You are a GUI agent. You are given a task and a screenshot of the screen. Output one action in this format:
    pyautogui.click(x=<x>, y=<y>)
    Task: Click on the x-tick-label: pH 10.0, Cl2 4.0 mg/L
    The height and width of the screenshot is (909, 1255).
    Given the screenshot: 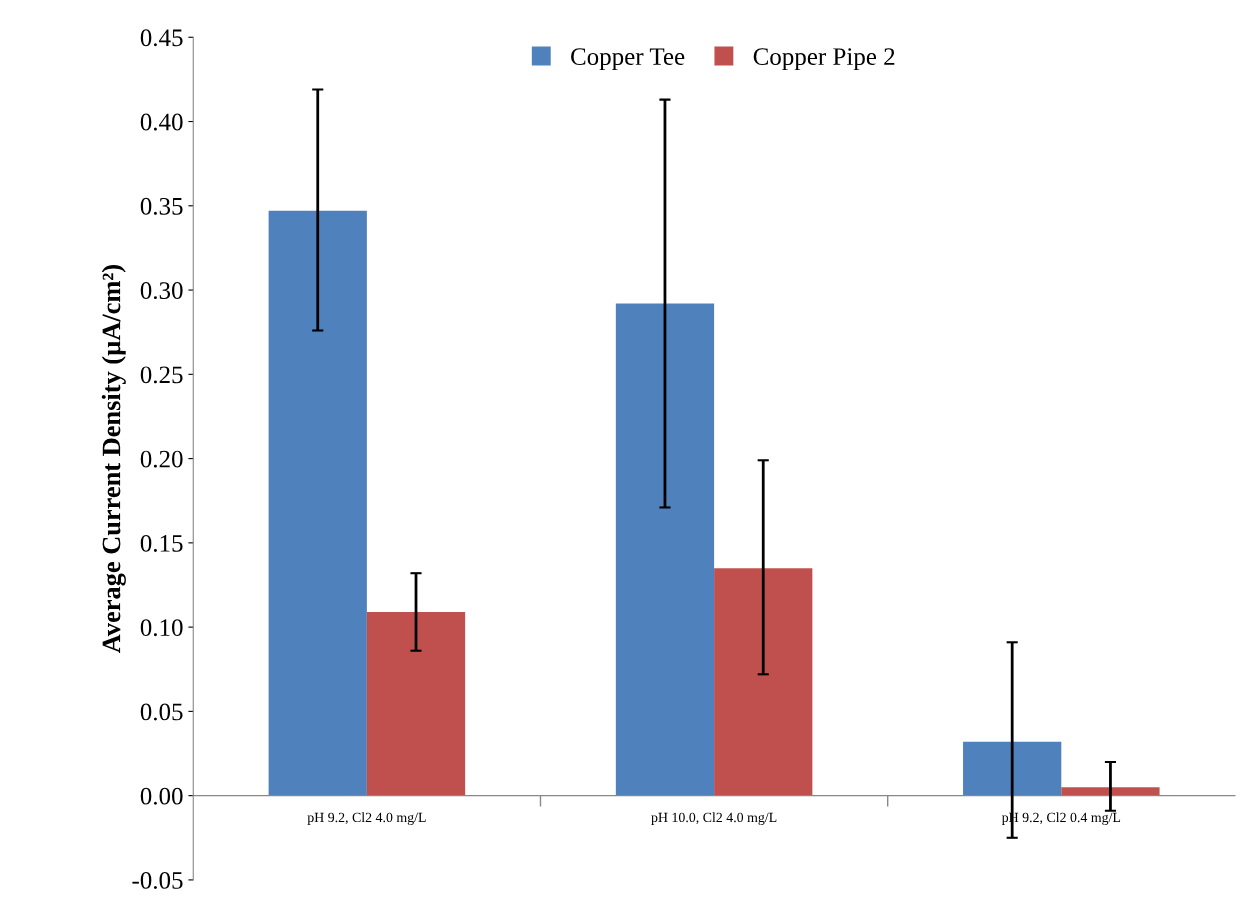 What is the action you would take?
    pyautogui.click(x=714, y=818)
    